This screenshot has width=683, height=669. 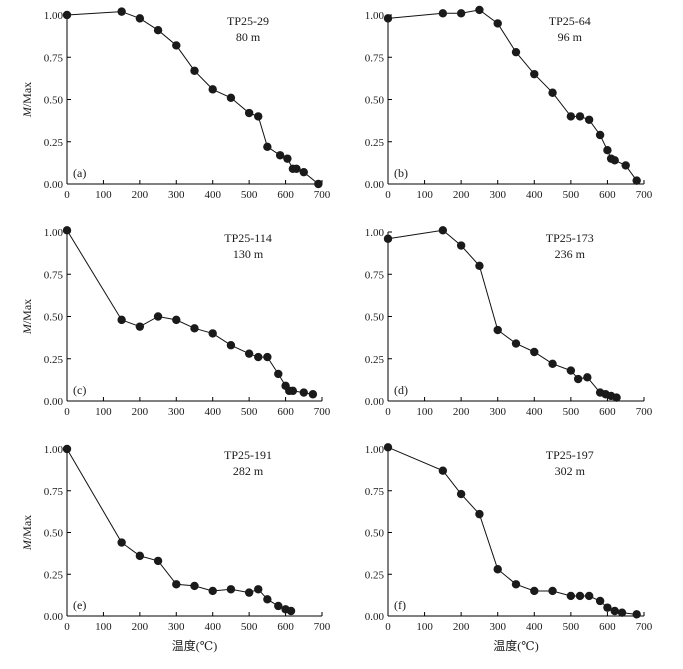 I want to click on panel-subtitle: 80 m, so click(x=248, y=37).